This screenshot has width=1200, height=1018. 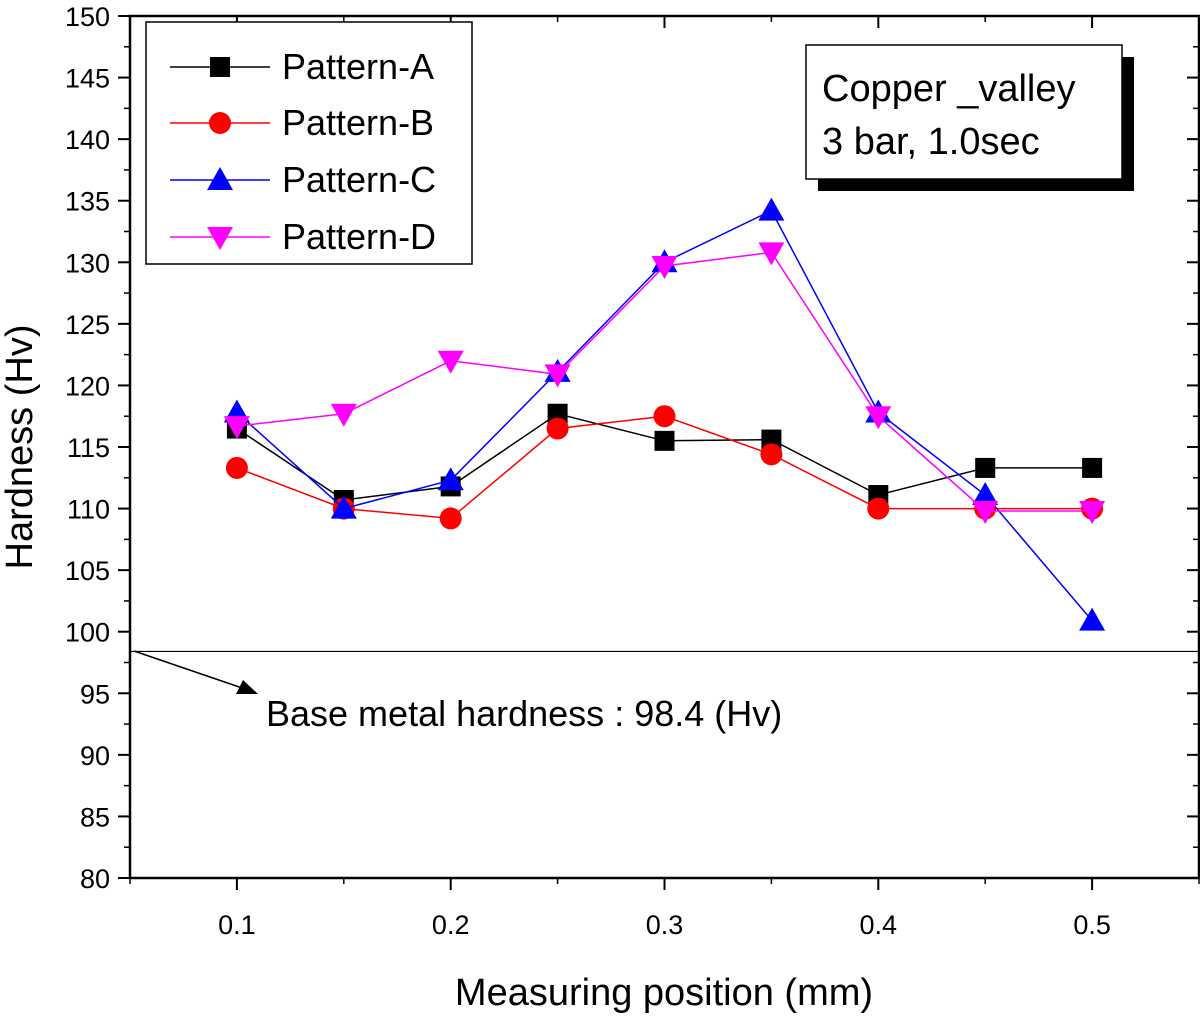 What do you see at coordinates (451, 925) in the screenshot?
I see `x-tick-label: 0.2` at bounding box center [451, 925].